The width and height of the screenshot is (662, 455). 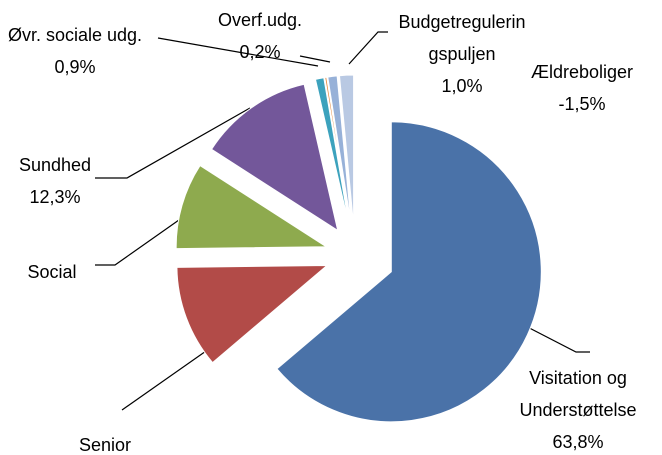 I want to click on category-label: Social, so click(x=52, y=272).